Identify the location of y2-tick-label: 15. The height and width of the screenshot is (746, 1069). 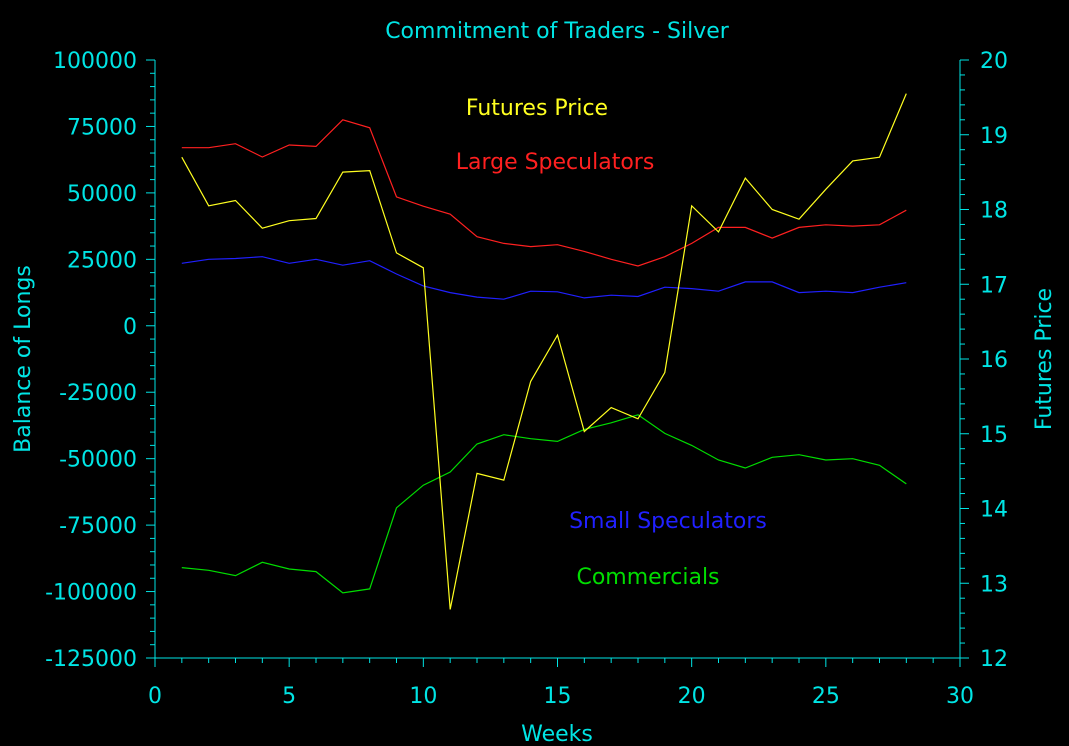
(994, 435).